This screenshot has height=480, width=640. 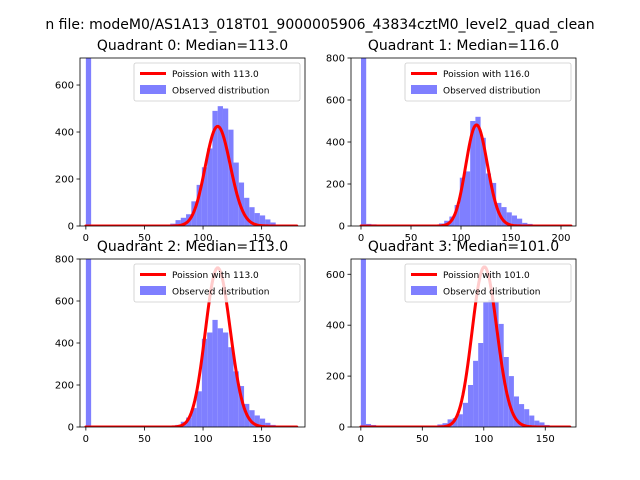 What do you see at coordinates (560, 238) in the screenshot?
I see `x-tick-label: 200` at bounding box center [560, 238].